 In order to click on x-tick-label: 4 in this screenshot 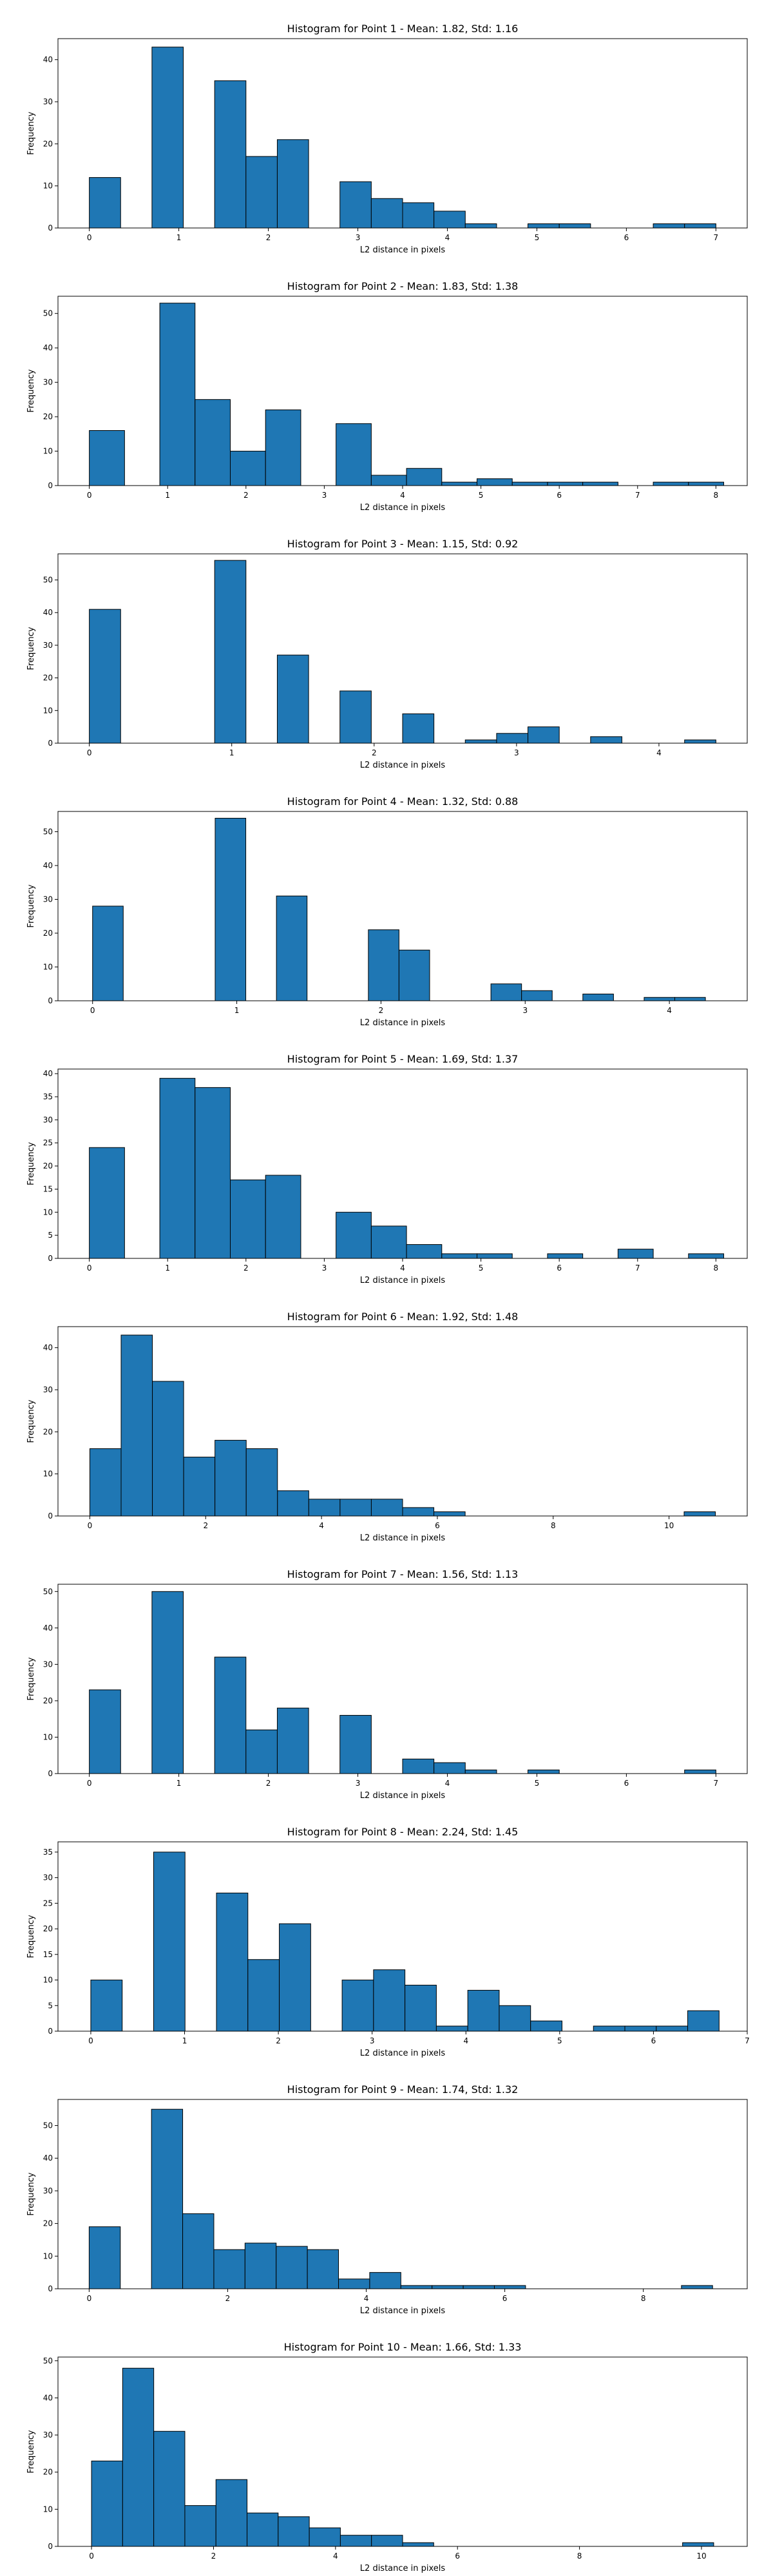, I will do `click(335, 2557)`.